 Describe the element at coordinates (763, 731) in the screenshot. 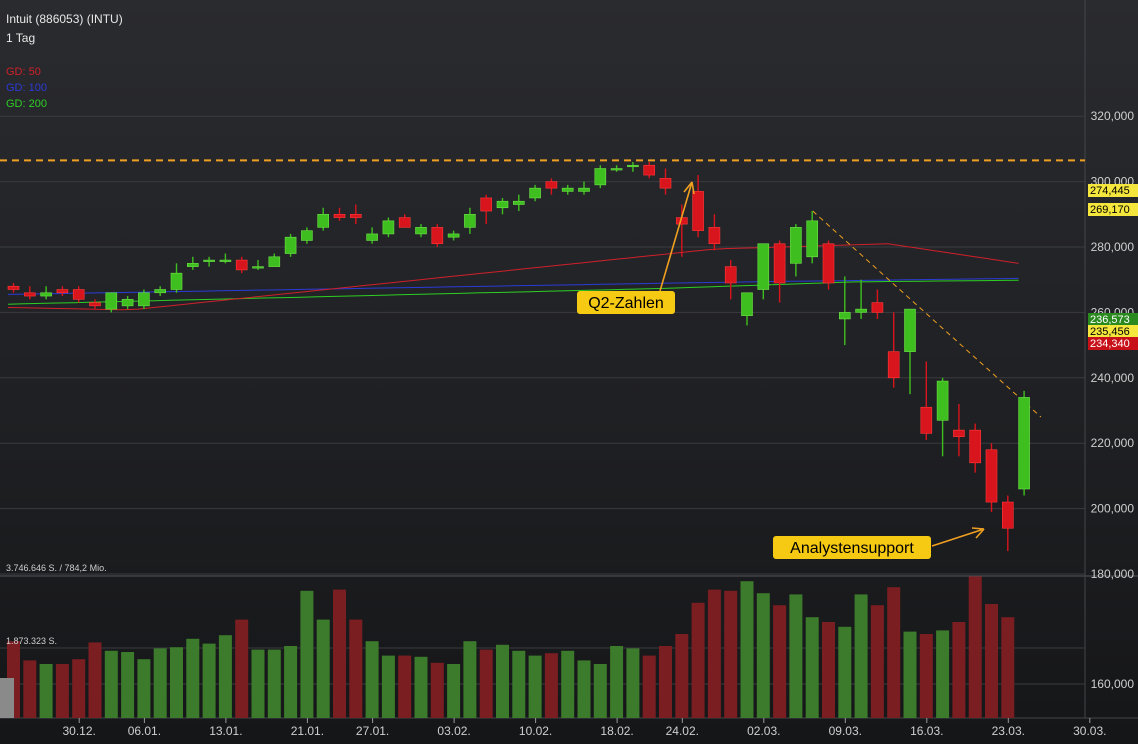

I see `date-tick-label: 02.03.` at that location.